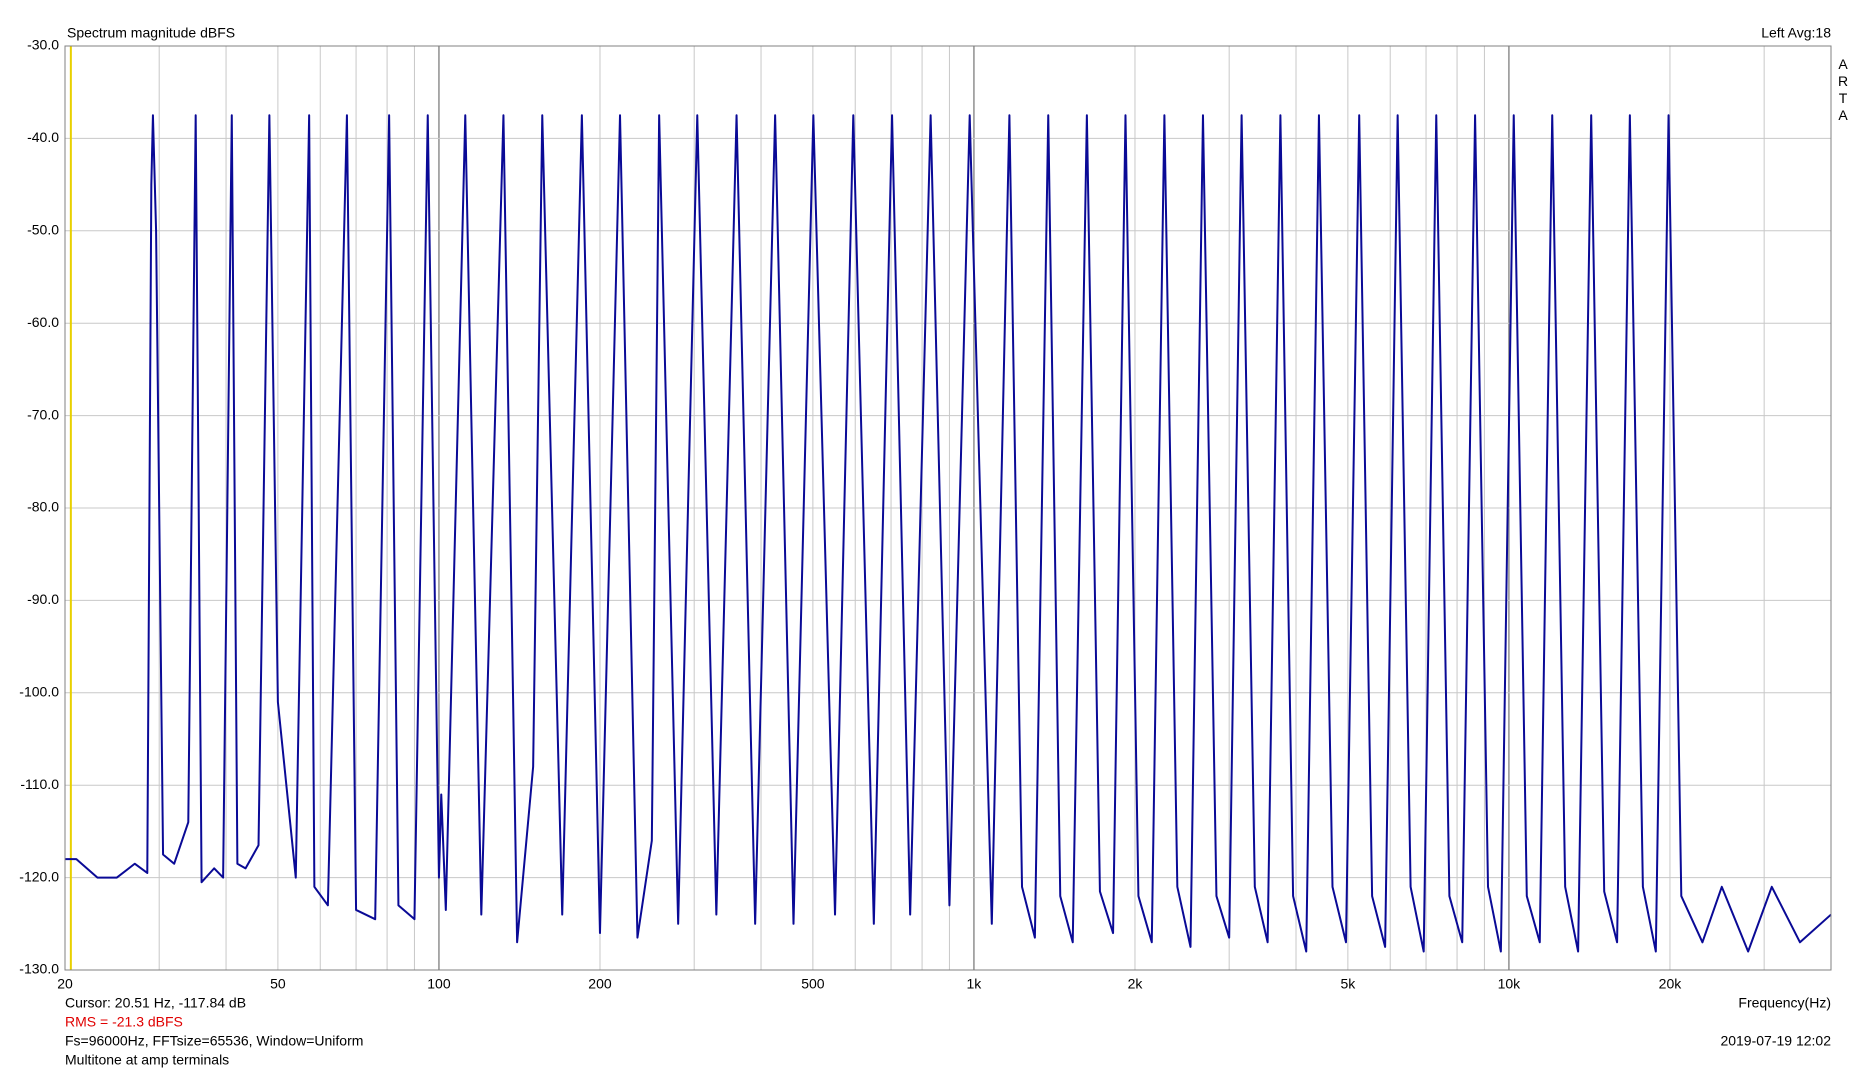 This screenshot has height=1080, width=1868. What do you see at coordinates (600, 984) in the screenshot?
I see `x-tick-label: 200` at bounding box center [600, 984].